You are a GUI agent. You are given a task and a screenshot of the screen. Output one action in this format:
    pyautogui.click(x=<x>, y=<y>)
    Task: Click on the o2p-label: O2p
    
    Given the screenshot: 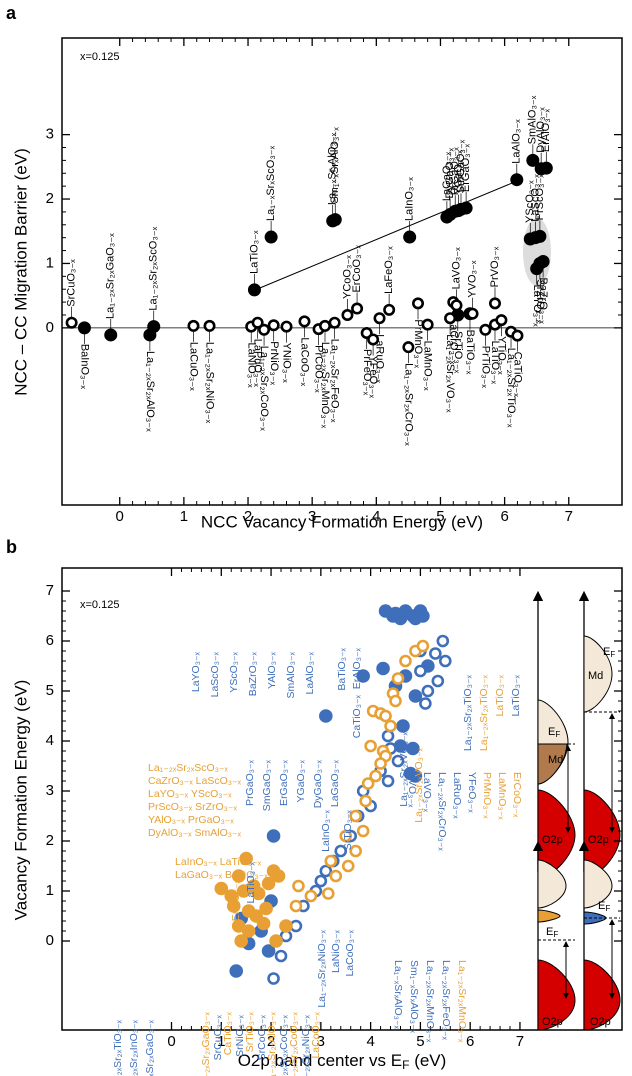 What is the action you would take?
    pyautogui.click(x=600, y=1022)
    